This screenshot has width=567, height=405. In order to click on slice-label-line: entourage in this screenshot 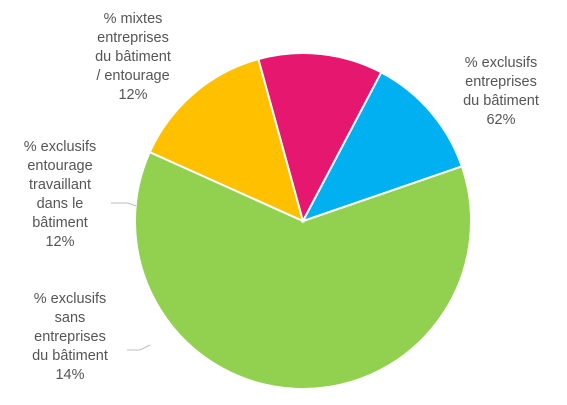, I will do `click(59, 166)`.